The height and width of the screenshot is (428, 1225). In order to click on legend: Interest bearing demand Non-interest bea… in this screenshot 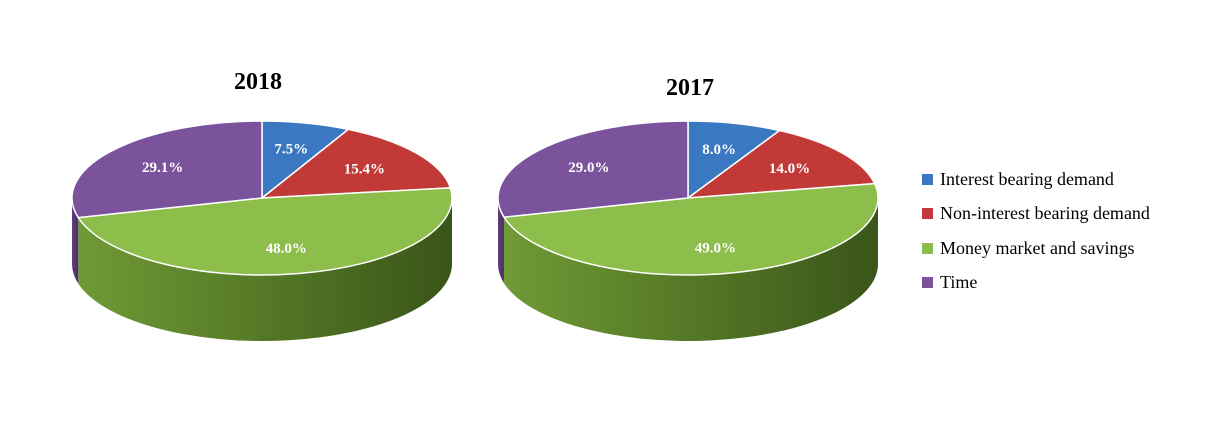, I will do `click(1036, 231)`.